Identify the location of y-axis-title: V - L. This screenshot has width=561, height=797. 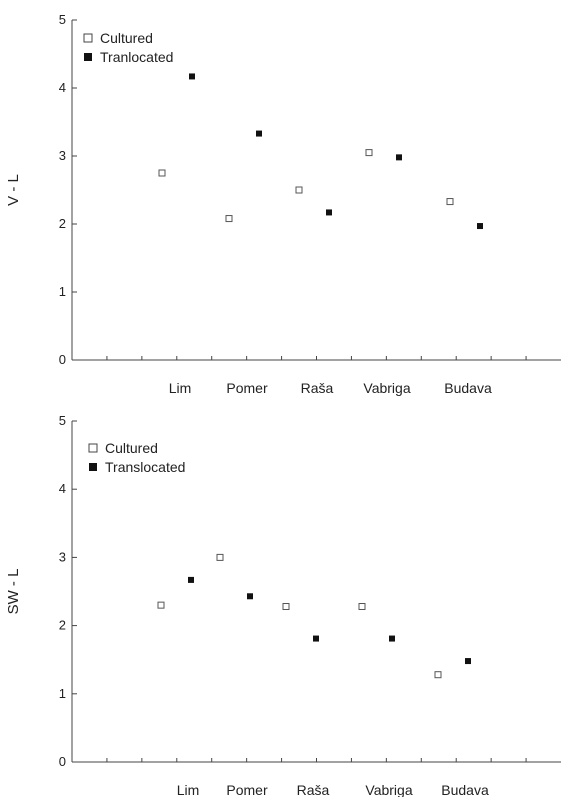
(13, 190).